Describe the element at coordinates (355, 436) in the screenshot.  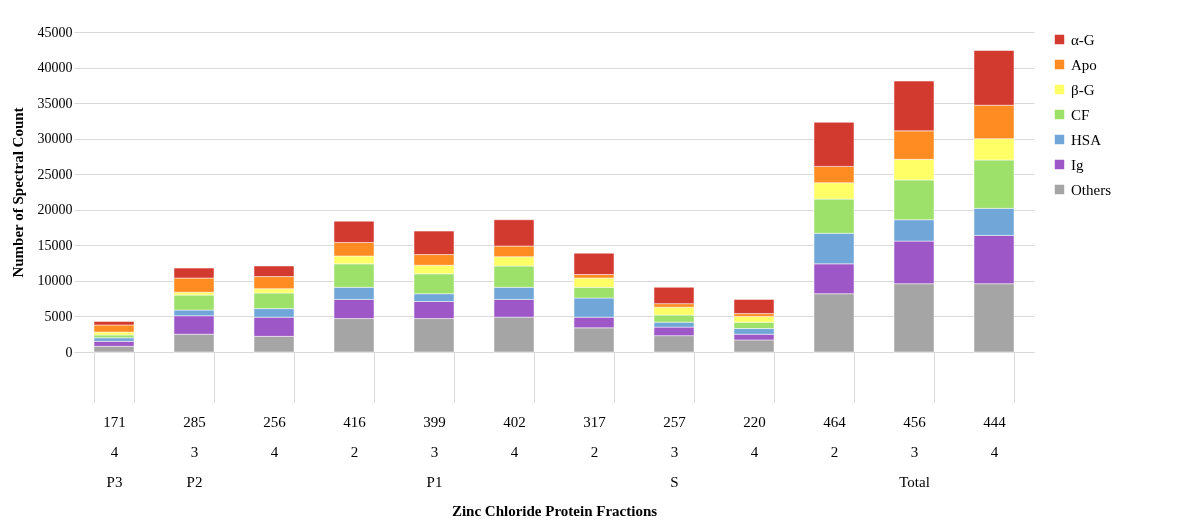
I see `x-tick-label: 416 2` at that location.